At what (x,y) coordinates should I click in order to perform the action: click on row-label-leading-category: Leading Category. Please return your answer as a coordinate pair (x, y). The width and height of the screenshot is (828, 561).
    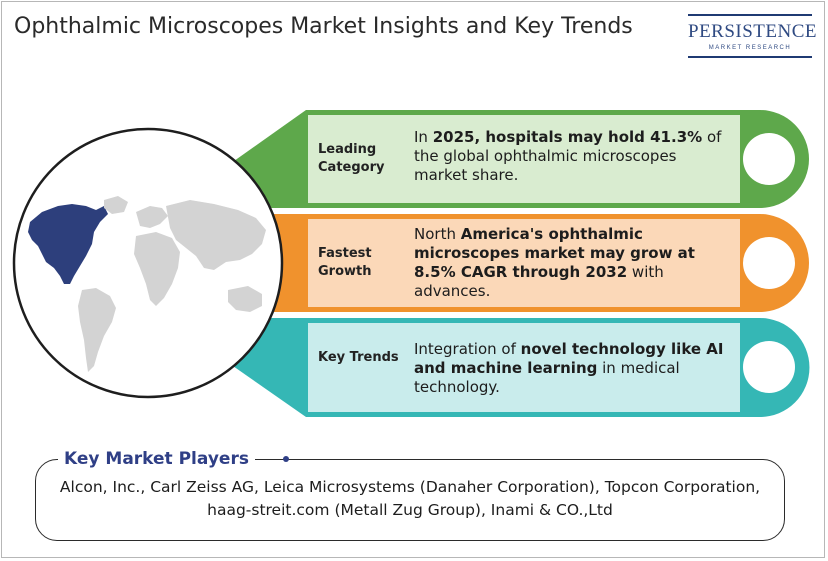
    Looking at the image, I should click on (351, 158).